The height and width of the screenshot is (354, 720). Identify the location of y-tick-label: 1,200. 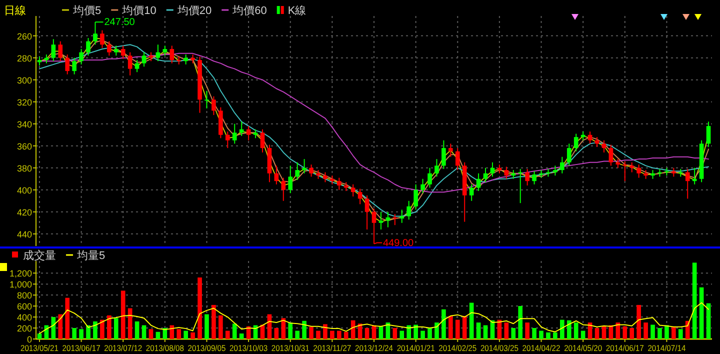
(20, 273).